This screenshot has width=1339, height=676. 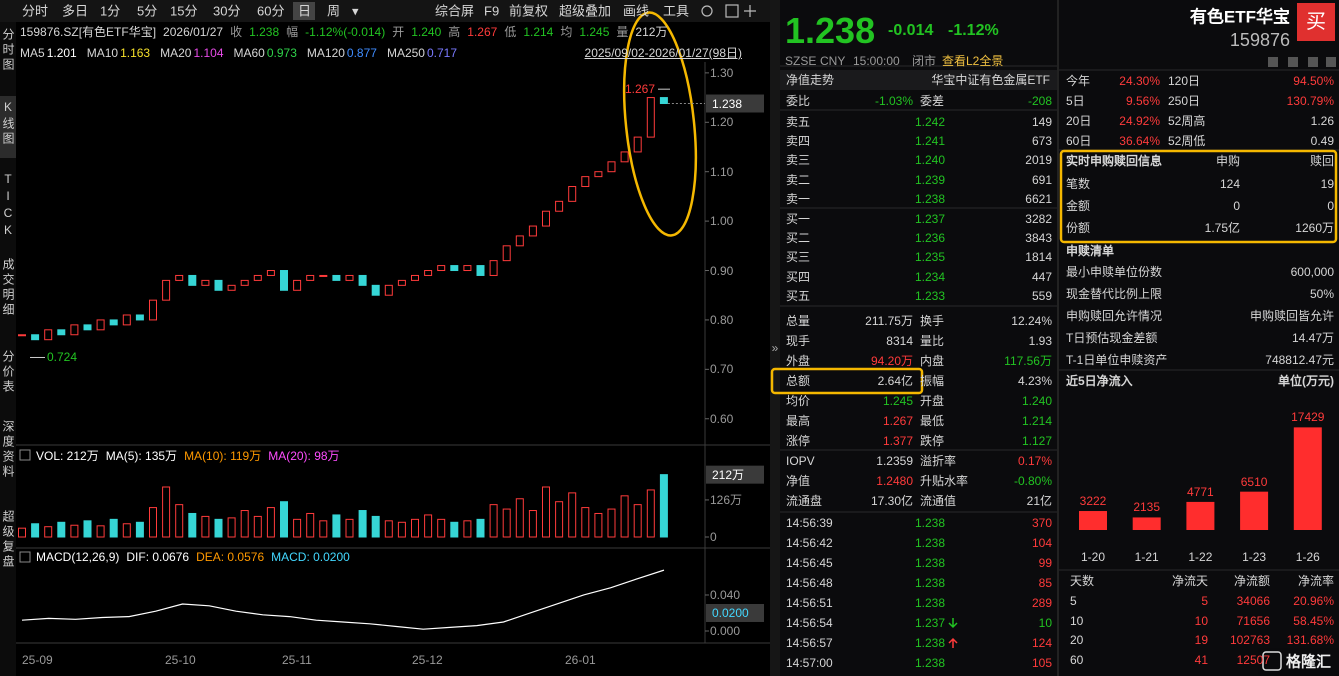 I want to click on side-tab: 分价表, so click(x=8, y=372).